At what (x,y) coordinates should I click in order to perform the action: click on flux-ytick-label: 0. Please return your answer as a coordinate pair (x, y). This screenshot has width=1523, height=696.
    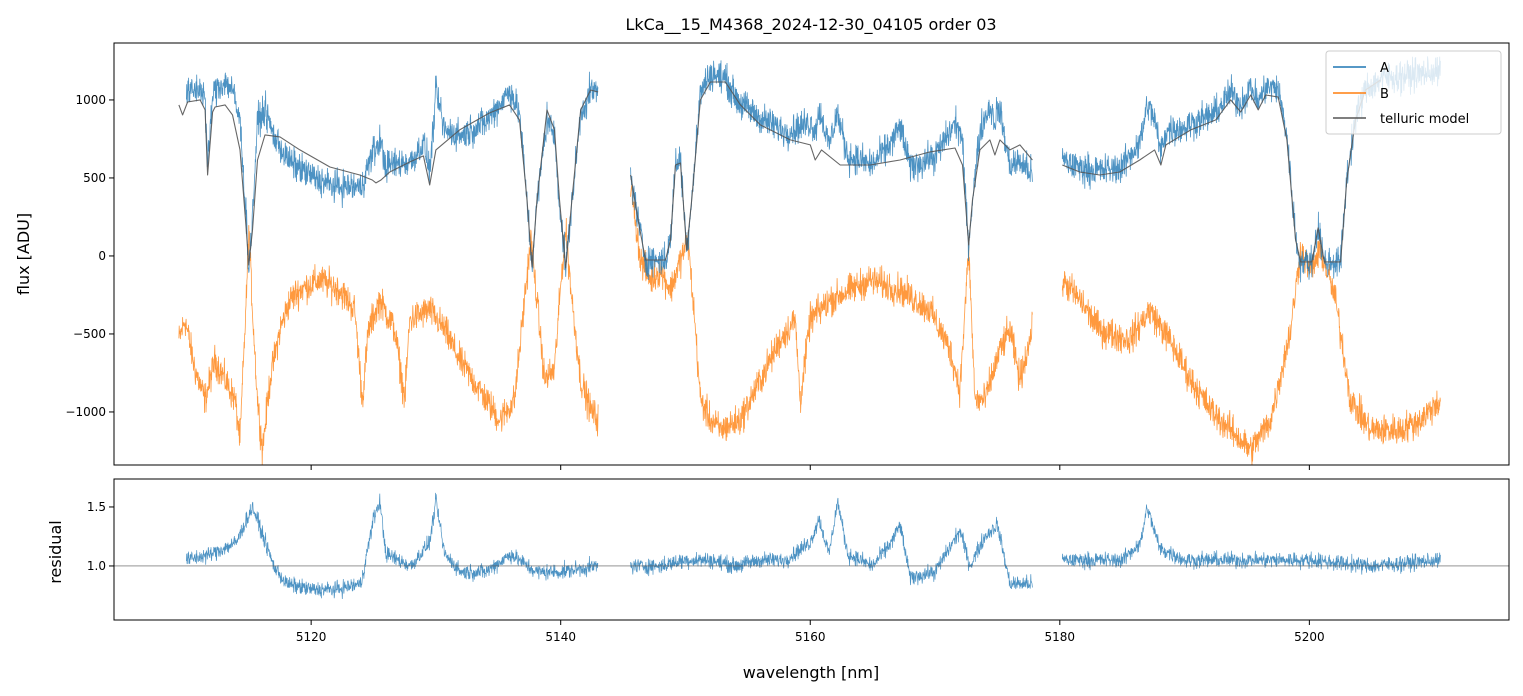
    Looking at the image, I should click on (102, 256).